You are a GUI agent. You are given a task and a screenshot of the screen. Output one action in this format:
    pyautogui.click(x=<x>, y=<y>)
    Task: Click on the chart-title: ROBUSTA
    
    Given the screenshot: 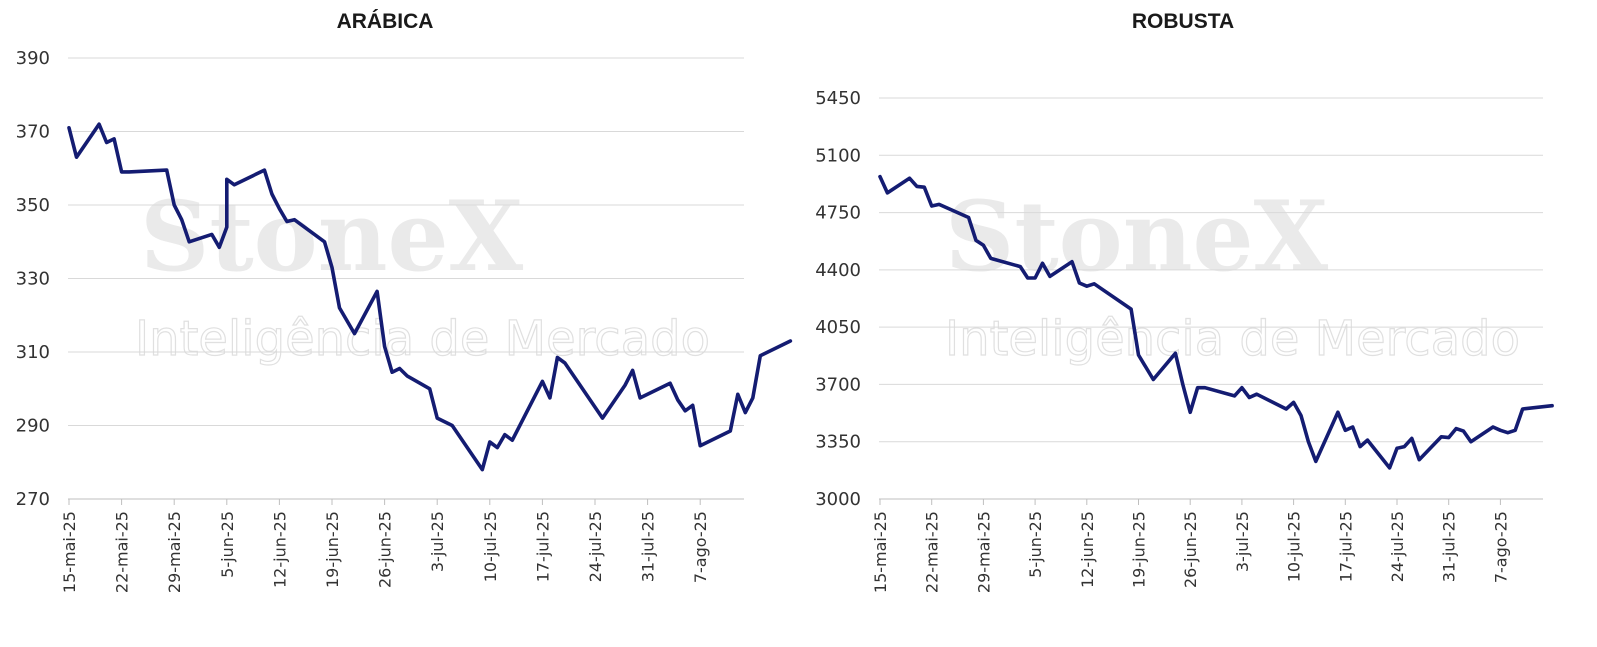 What is the action you would take?
    pyautogui.click(x=1183, y=21)
    